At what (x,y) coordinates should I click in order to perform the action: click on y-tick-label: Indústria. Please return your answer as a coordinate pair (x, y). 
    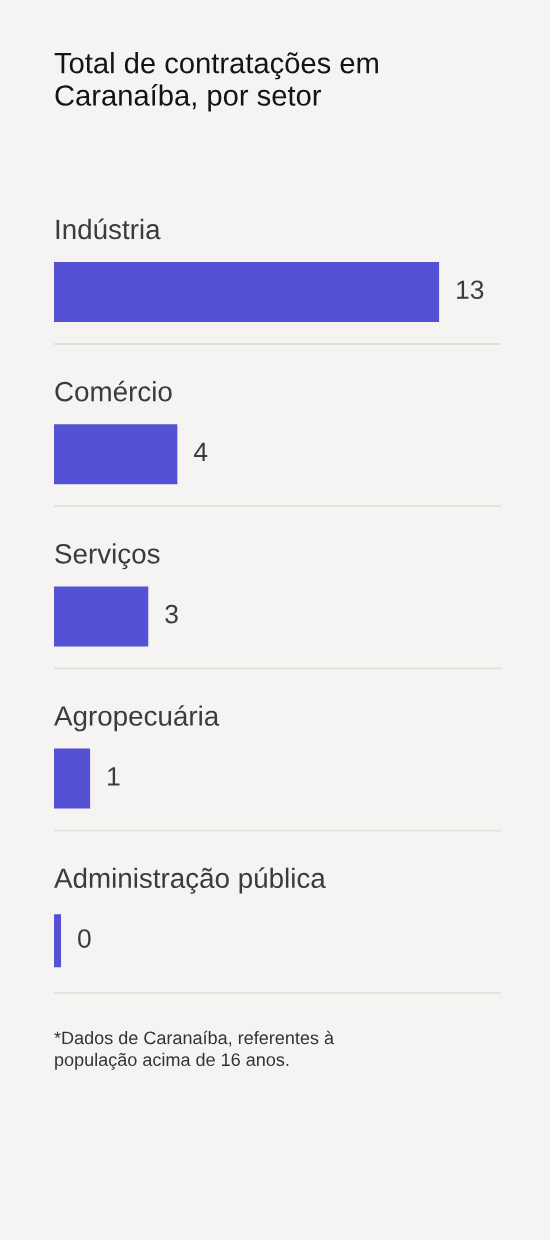
    Looking at the image, I should click on (108, 229).